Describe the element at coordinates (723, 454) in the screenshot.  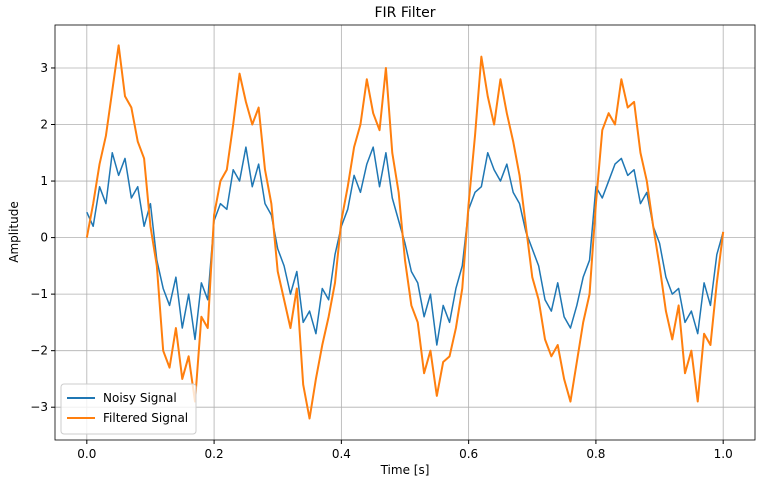
I see `x-tick-label: 1.0` at that location.